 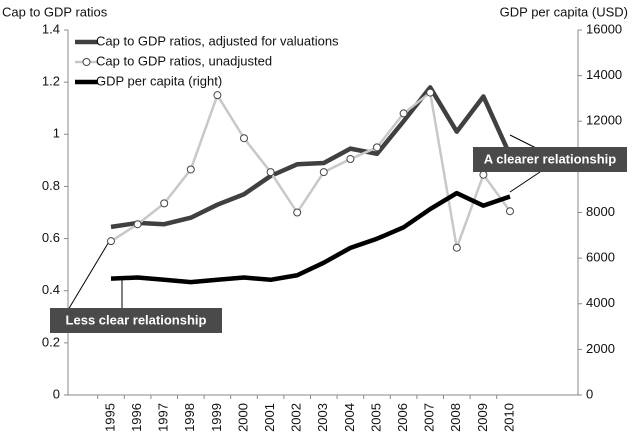 I want to click on annotation: Less clear relationship, so click(x=136, y=319).